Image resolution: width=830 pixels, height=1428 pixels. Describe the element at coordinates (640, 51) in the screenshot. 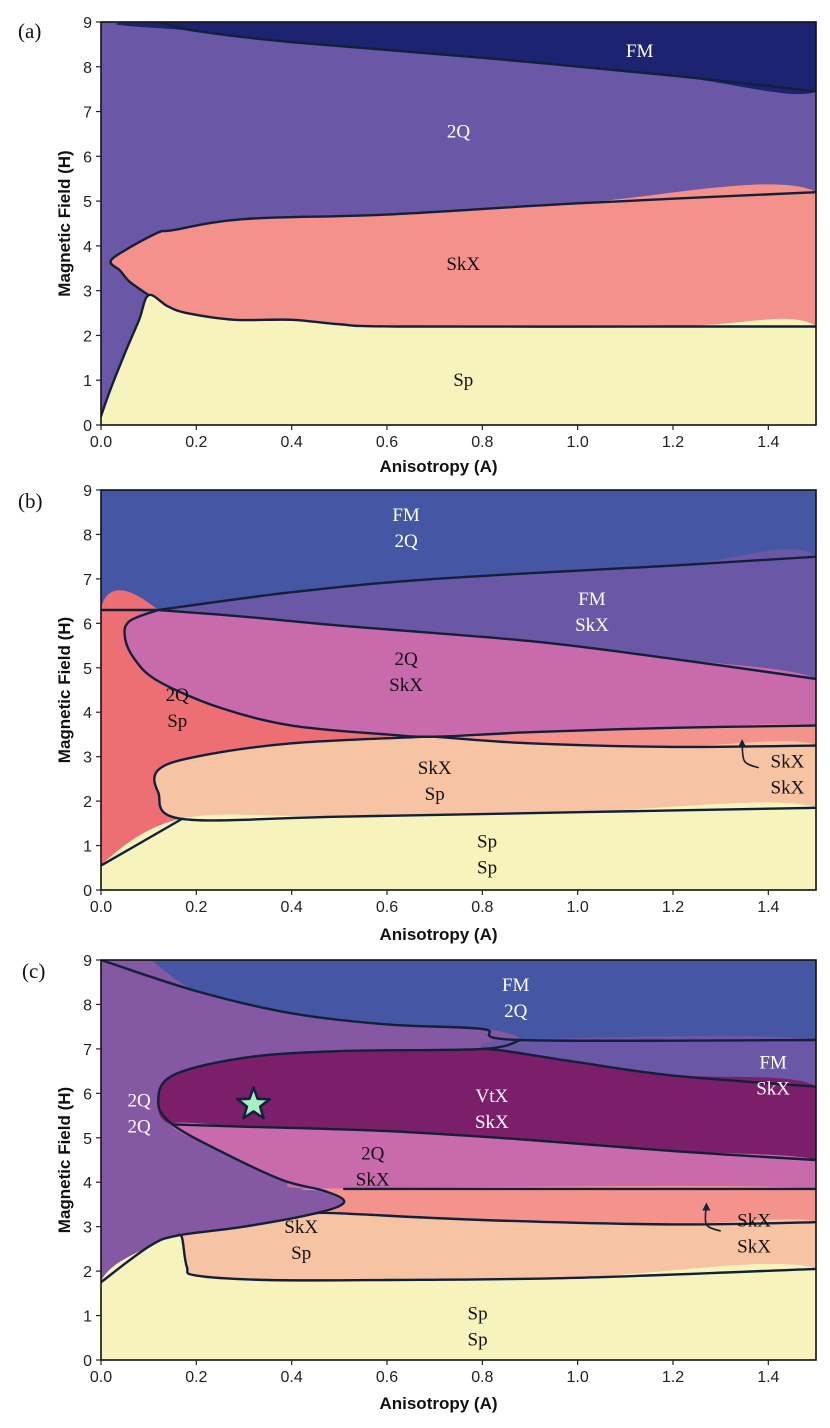

I see `region-label-a-0-0: FM` at that location.